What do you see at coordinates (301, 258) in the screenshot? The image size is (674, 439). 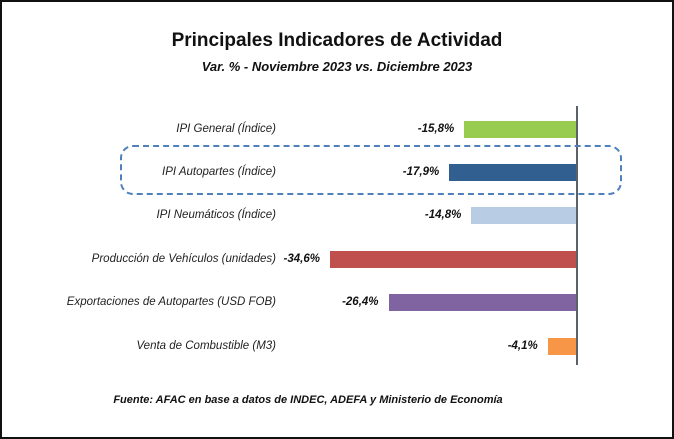 I see `value-label: -34,6%` at bounding box center [301, 258].